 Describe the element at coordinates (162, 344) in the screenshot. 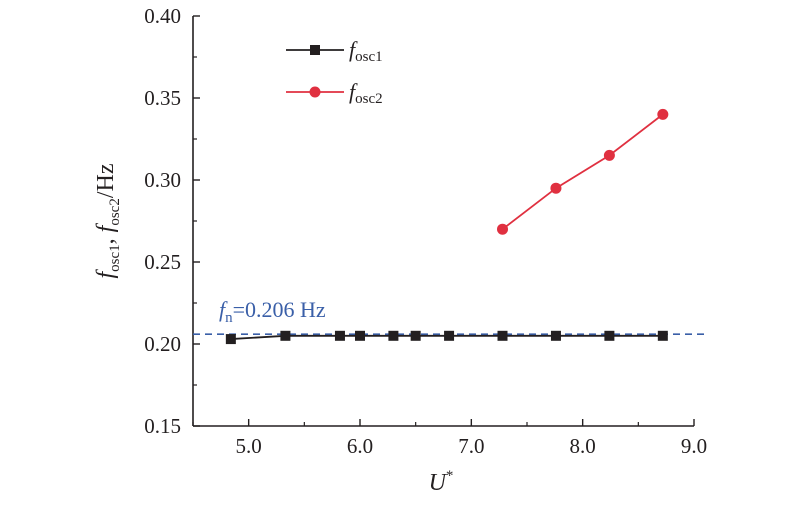

I see `y-tick-label: 0.20` at that location.